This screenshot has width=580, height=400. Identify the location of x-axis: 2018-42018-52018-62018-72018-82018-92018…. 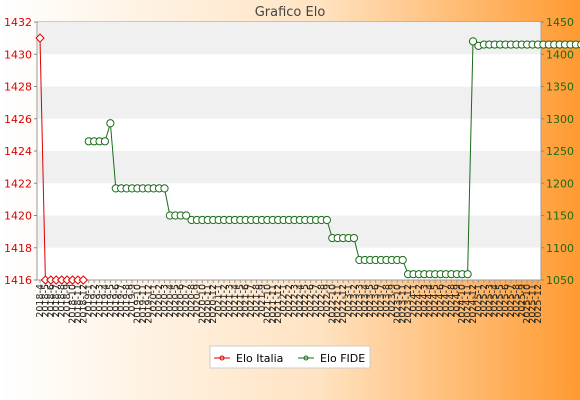
(289, 302).